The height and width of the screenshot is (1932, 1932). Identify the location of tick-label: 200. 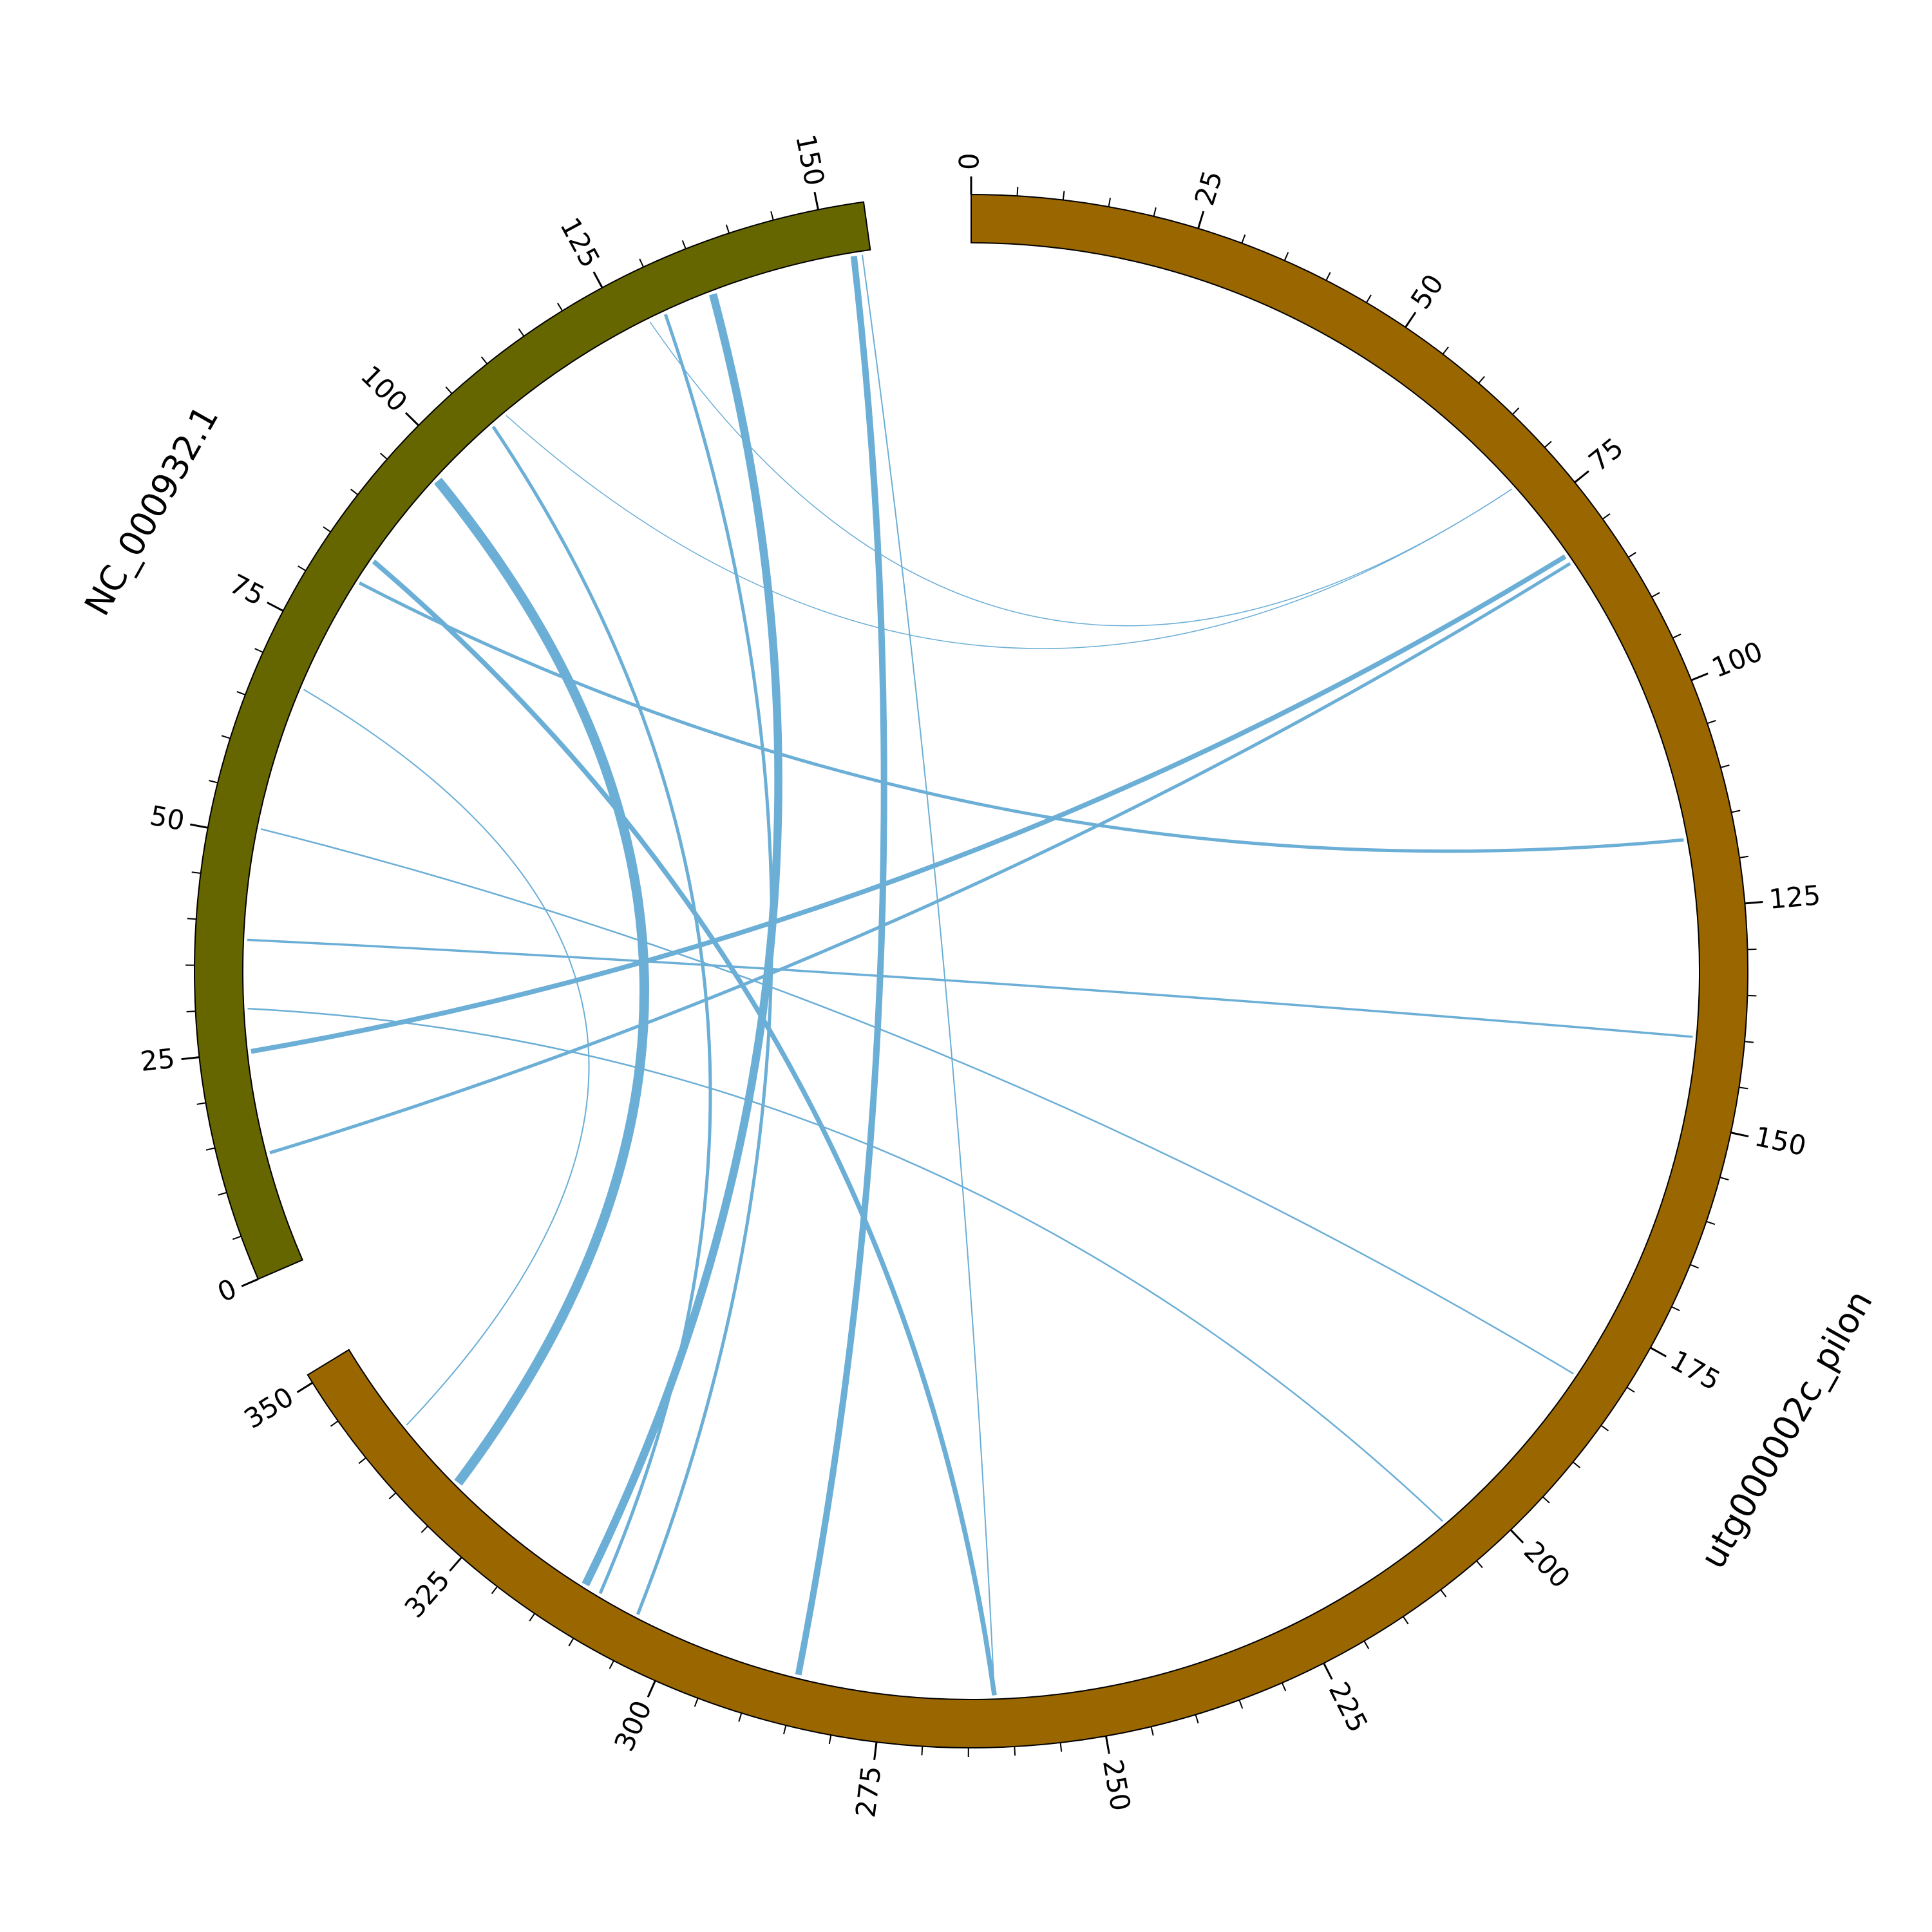
(1547, 1565).